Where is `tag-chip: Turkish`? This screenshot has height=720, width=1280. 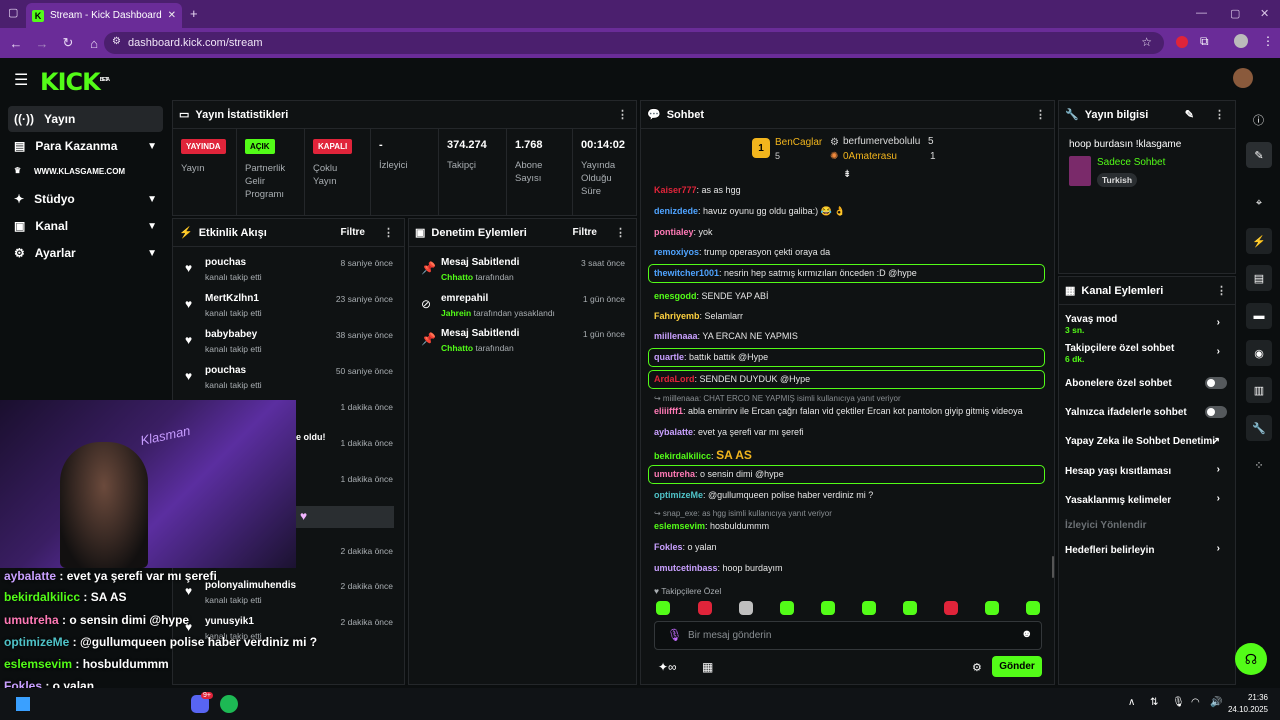
tag-chip: Turkish is located at coordinates (1117, 180).